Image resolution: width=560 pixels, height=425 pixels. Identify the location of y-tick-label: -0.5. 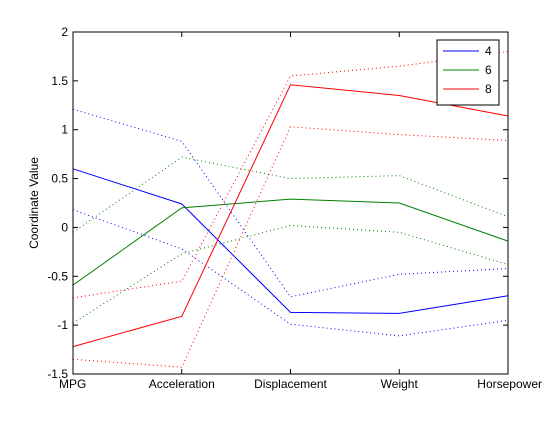
(57, 276).